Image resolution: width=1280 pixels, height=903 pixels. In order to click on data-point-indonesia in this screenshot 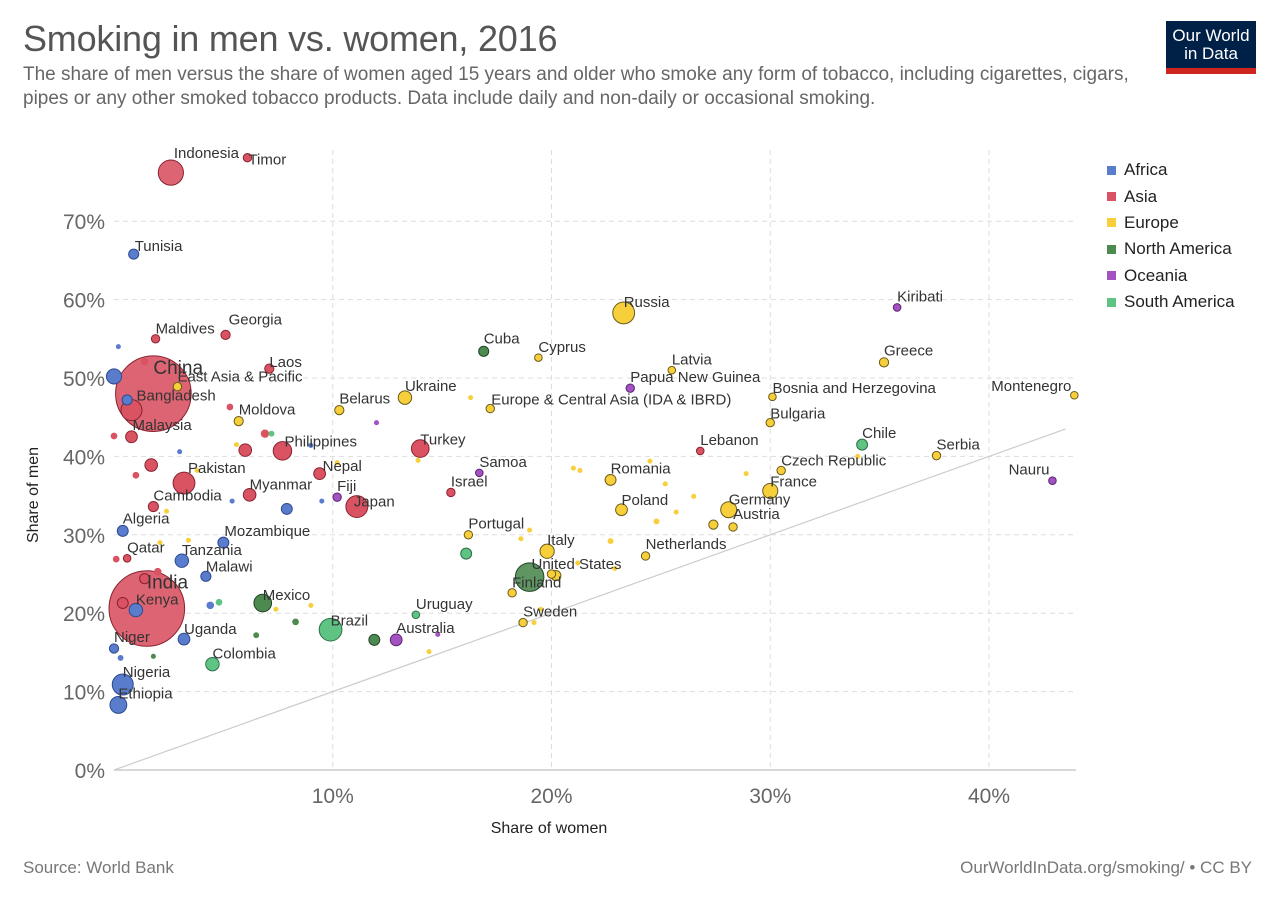, I will do `click(170, 172)`.